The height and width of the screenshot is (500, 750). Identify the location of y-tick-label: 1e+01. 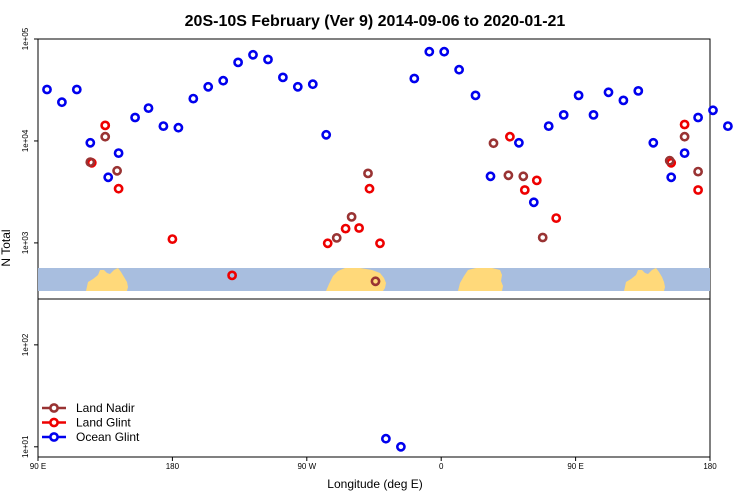
(25, 446).